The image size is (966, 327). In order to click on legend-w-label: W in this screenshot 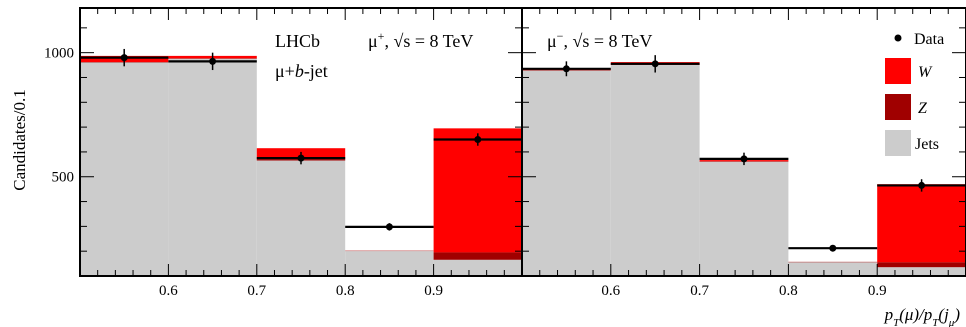, I will do `click(925, 72)`.